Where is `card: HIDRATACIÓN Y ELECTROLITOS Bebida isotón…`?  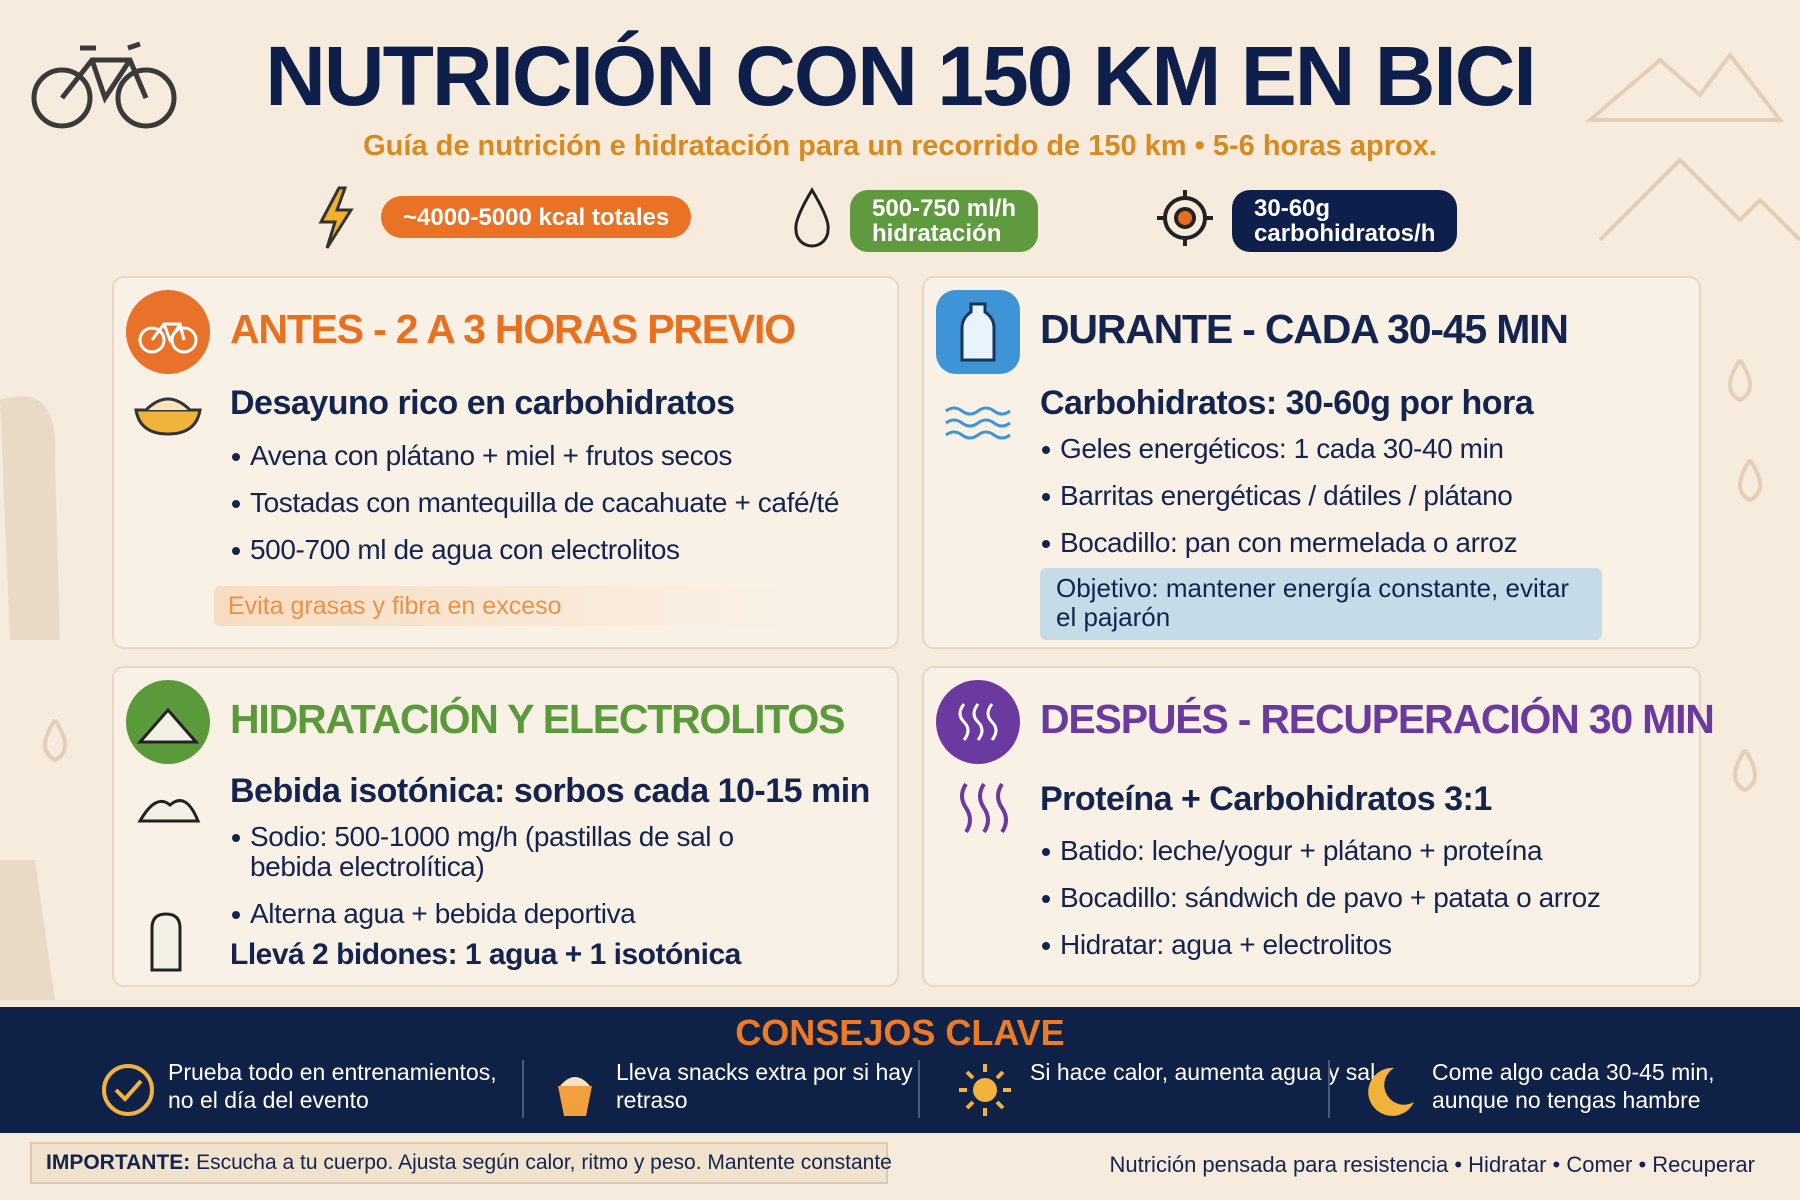 card: HIDRATACIÓN Y ELECTROLITOS Bebida isotón… is located at coordinates (505, 826).